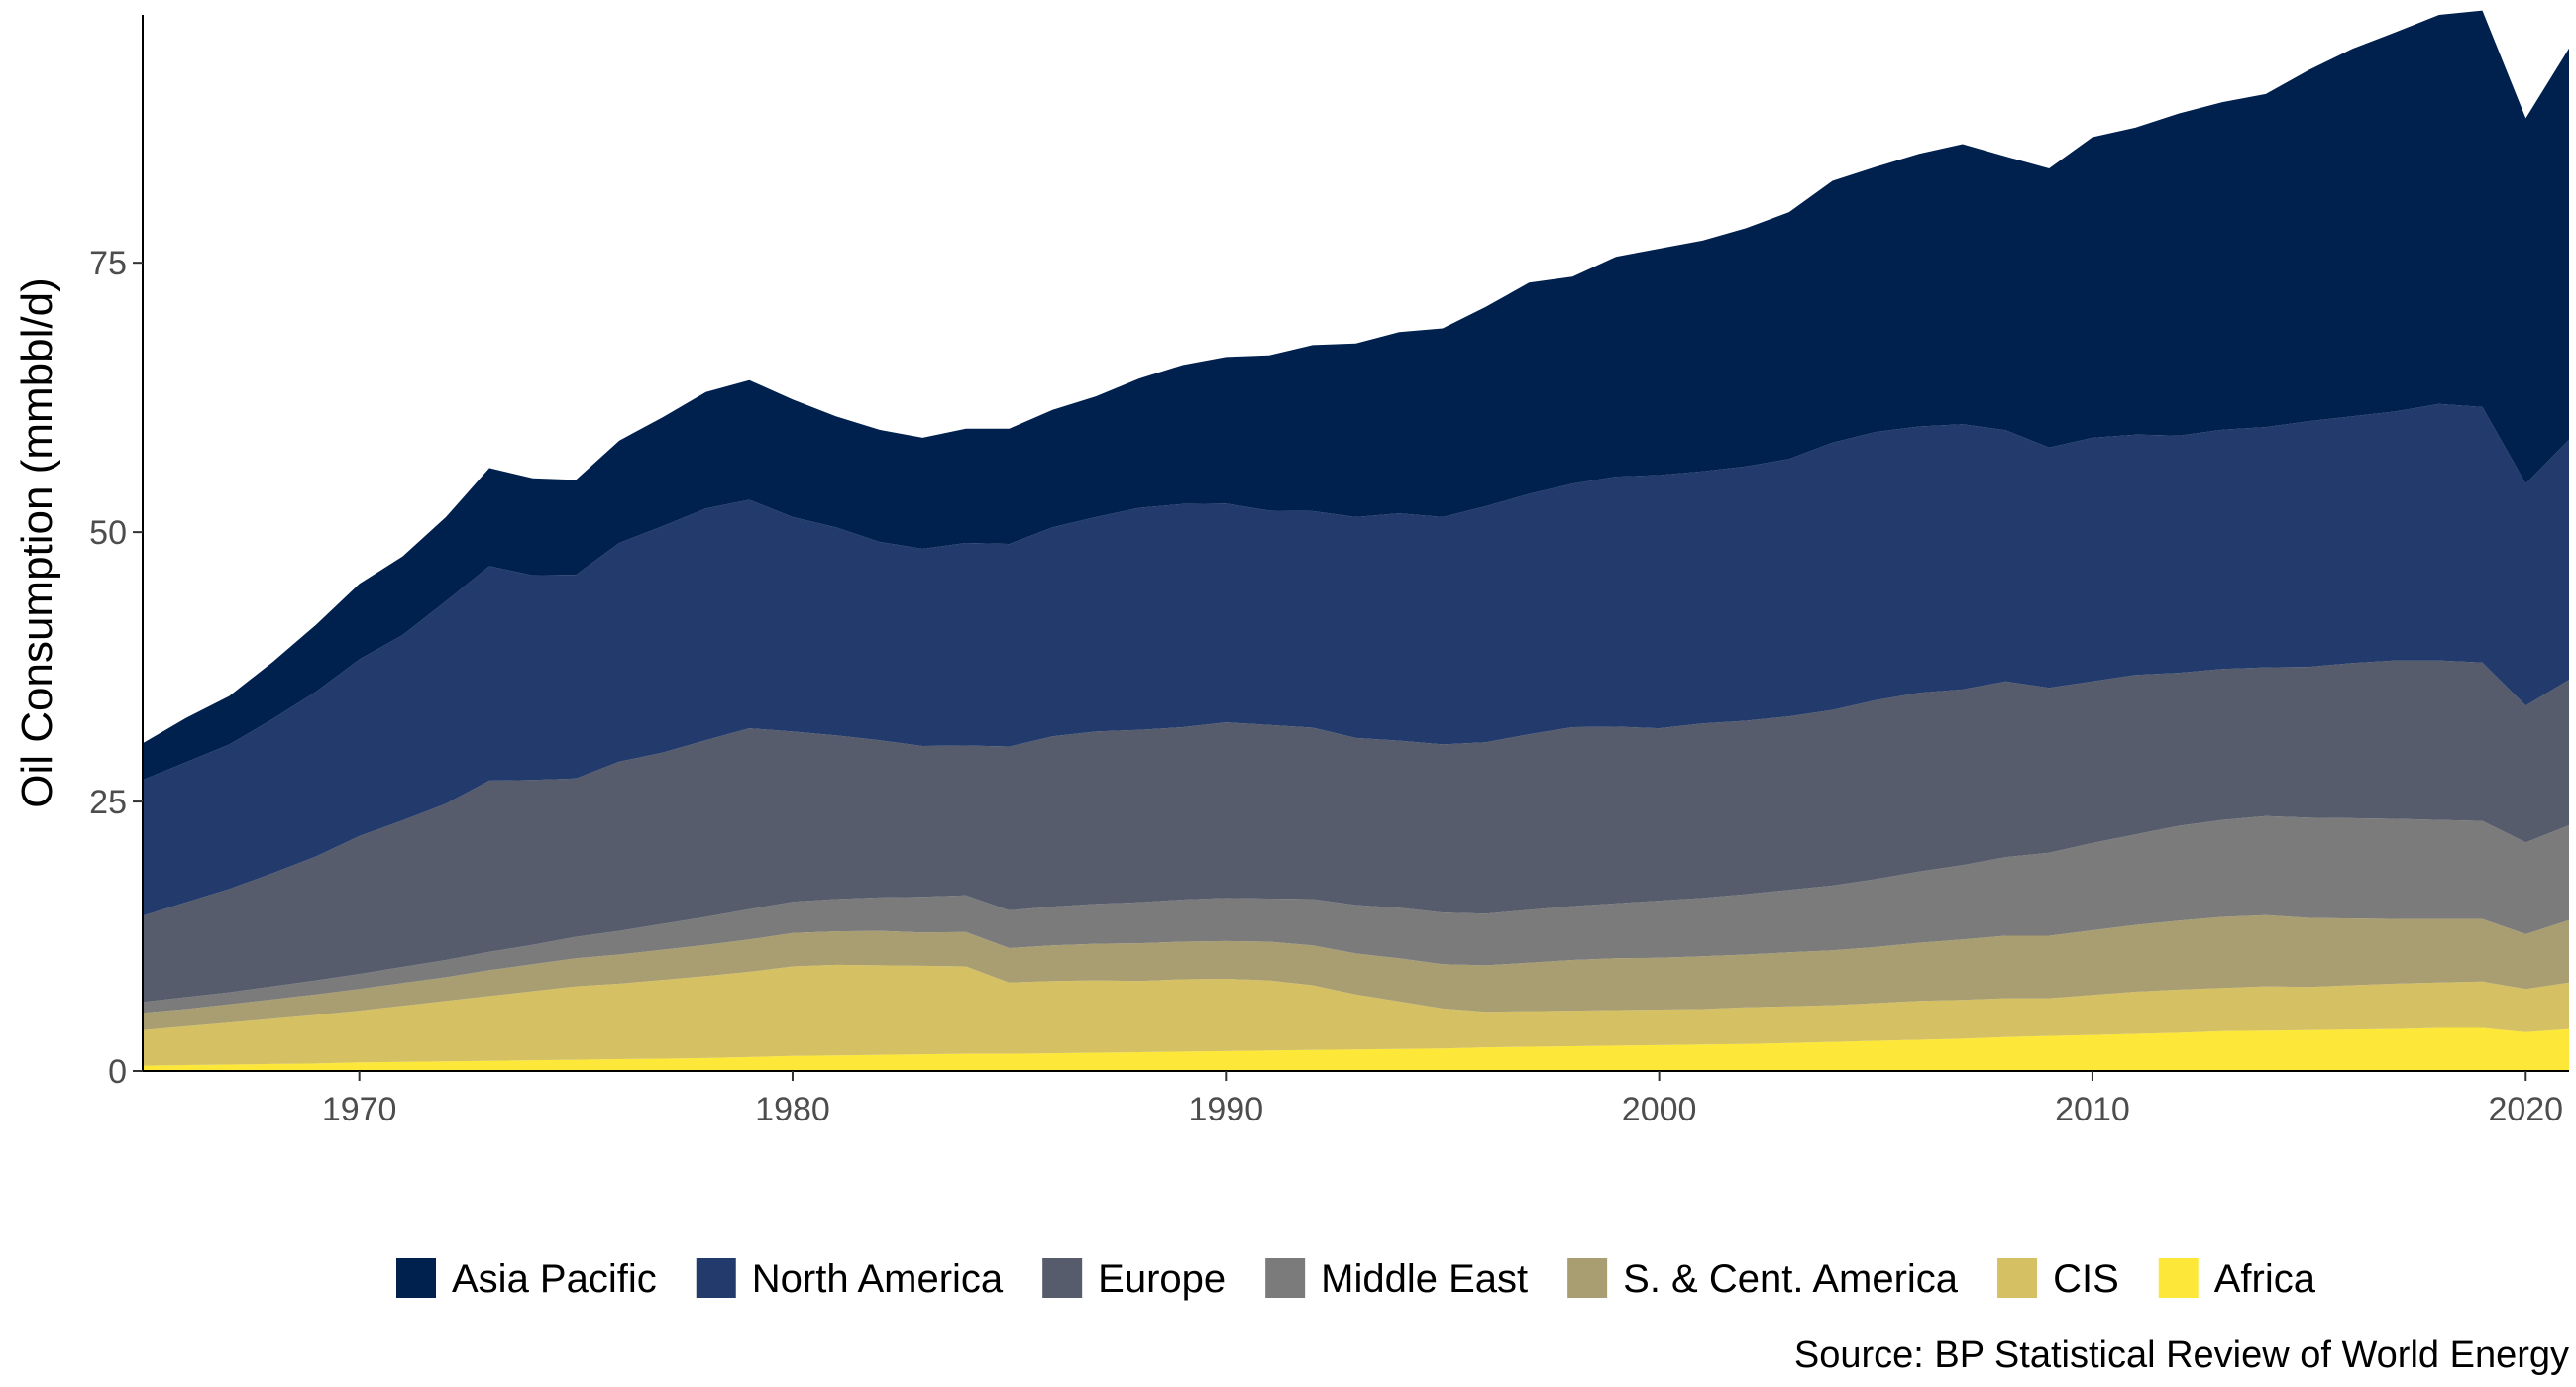  Describe the element at coordinates (108, 263) in the screenshot. I see `y-tick-label: 75` at that location.